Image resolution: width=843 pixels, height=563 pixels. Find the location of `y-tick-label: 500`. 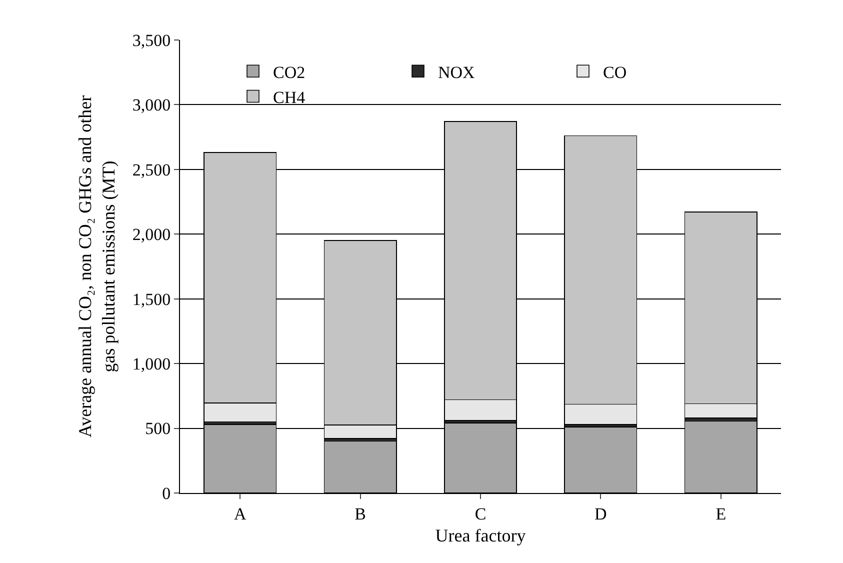

y-tick-label: 500 is located at coordinates (158, 428).